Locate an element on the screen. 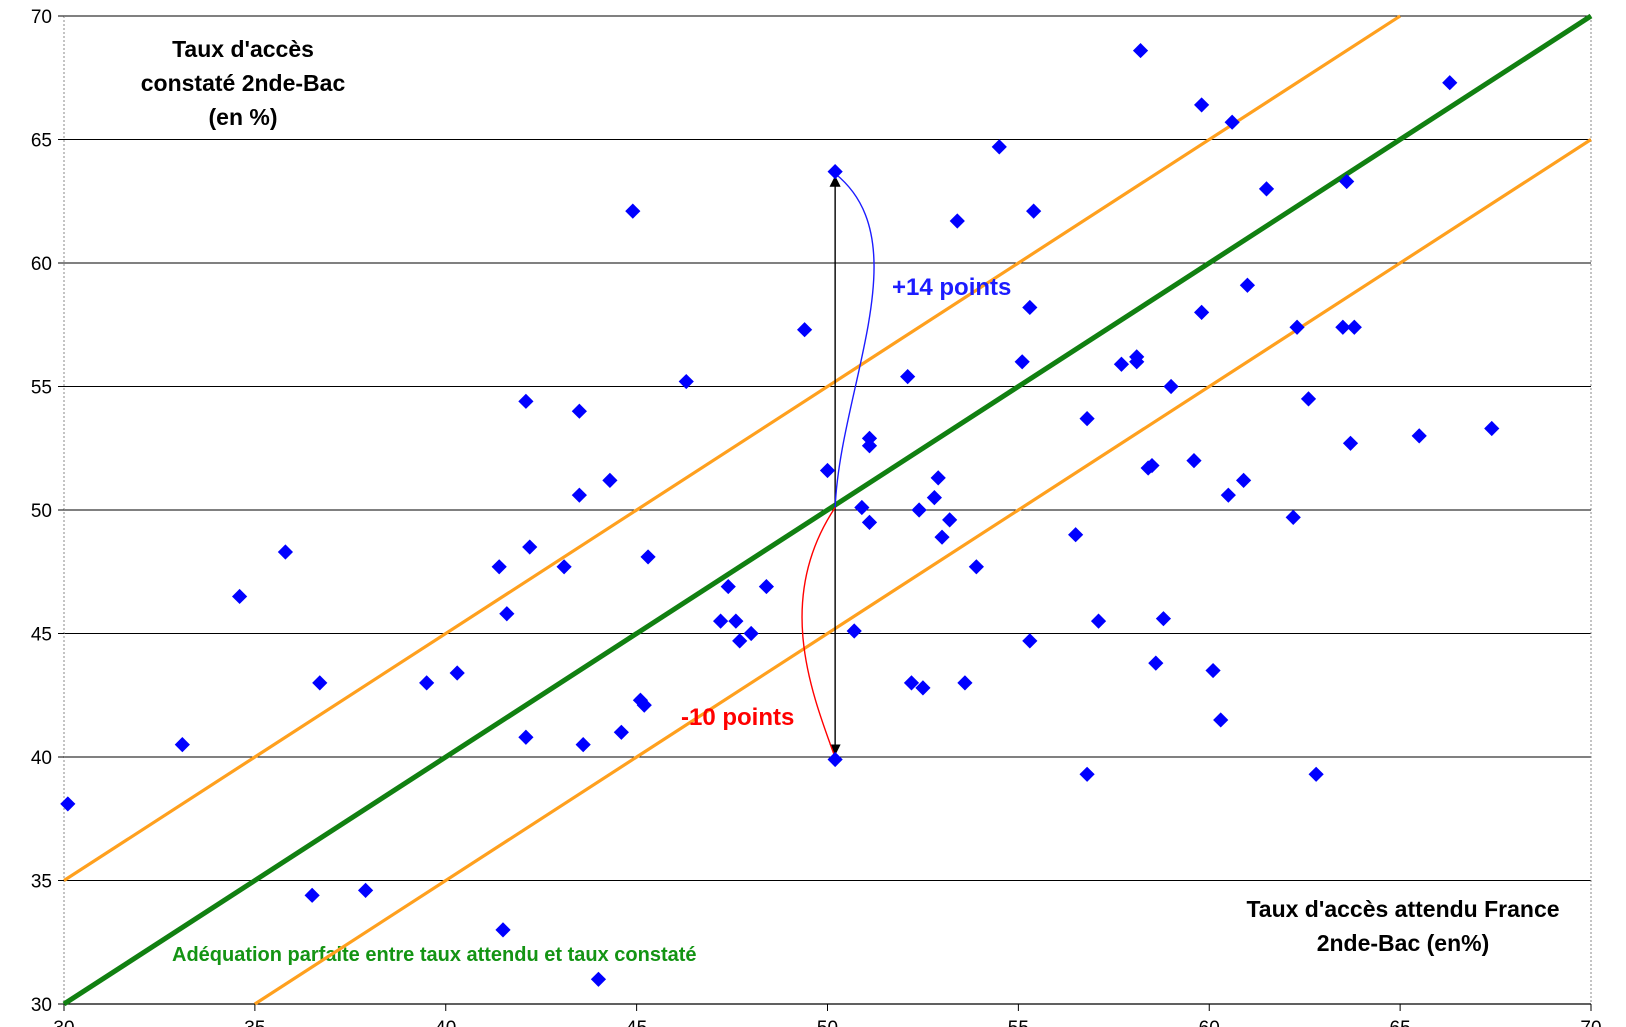 The image size is (1626, 1027). negative-gap-label: -10 points is located at coordinates (737, 717).